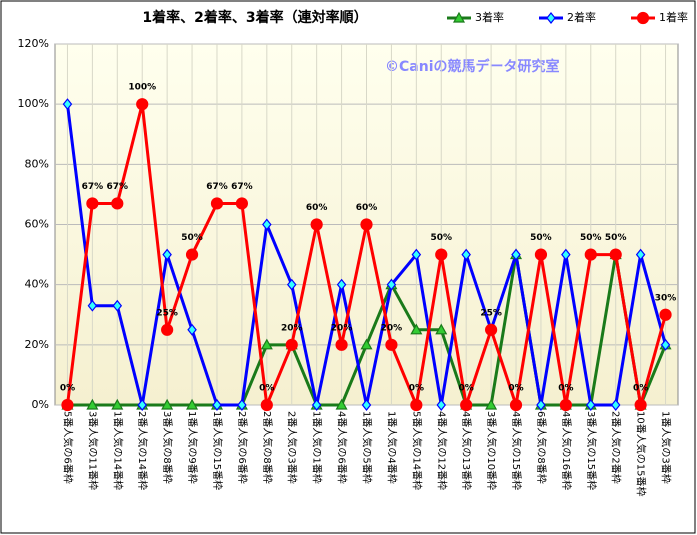 This screenshot has height=535, width=697. I want to click on data-label: 60%, so click(367, 208).